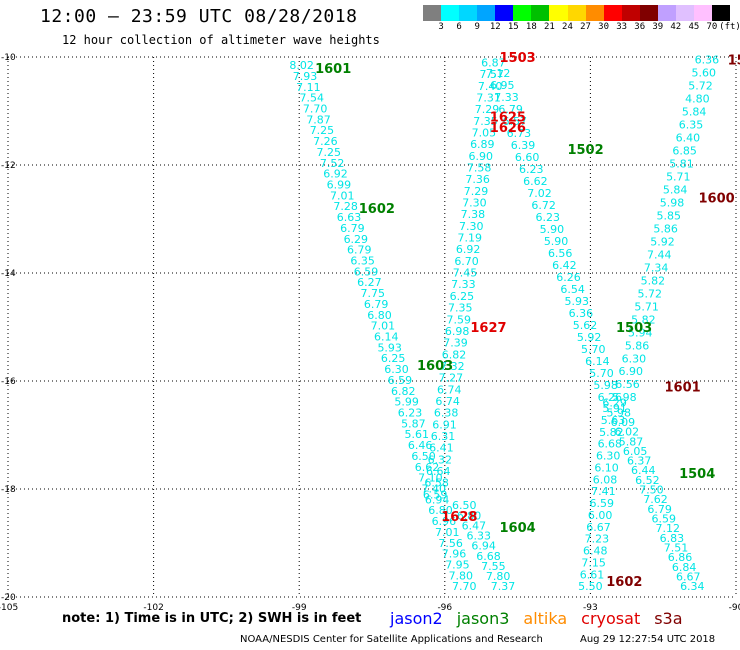  Describe the element at coordinates (639, 461) in the screenshot. I see `wave-height-value: 6.37` at that location.